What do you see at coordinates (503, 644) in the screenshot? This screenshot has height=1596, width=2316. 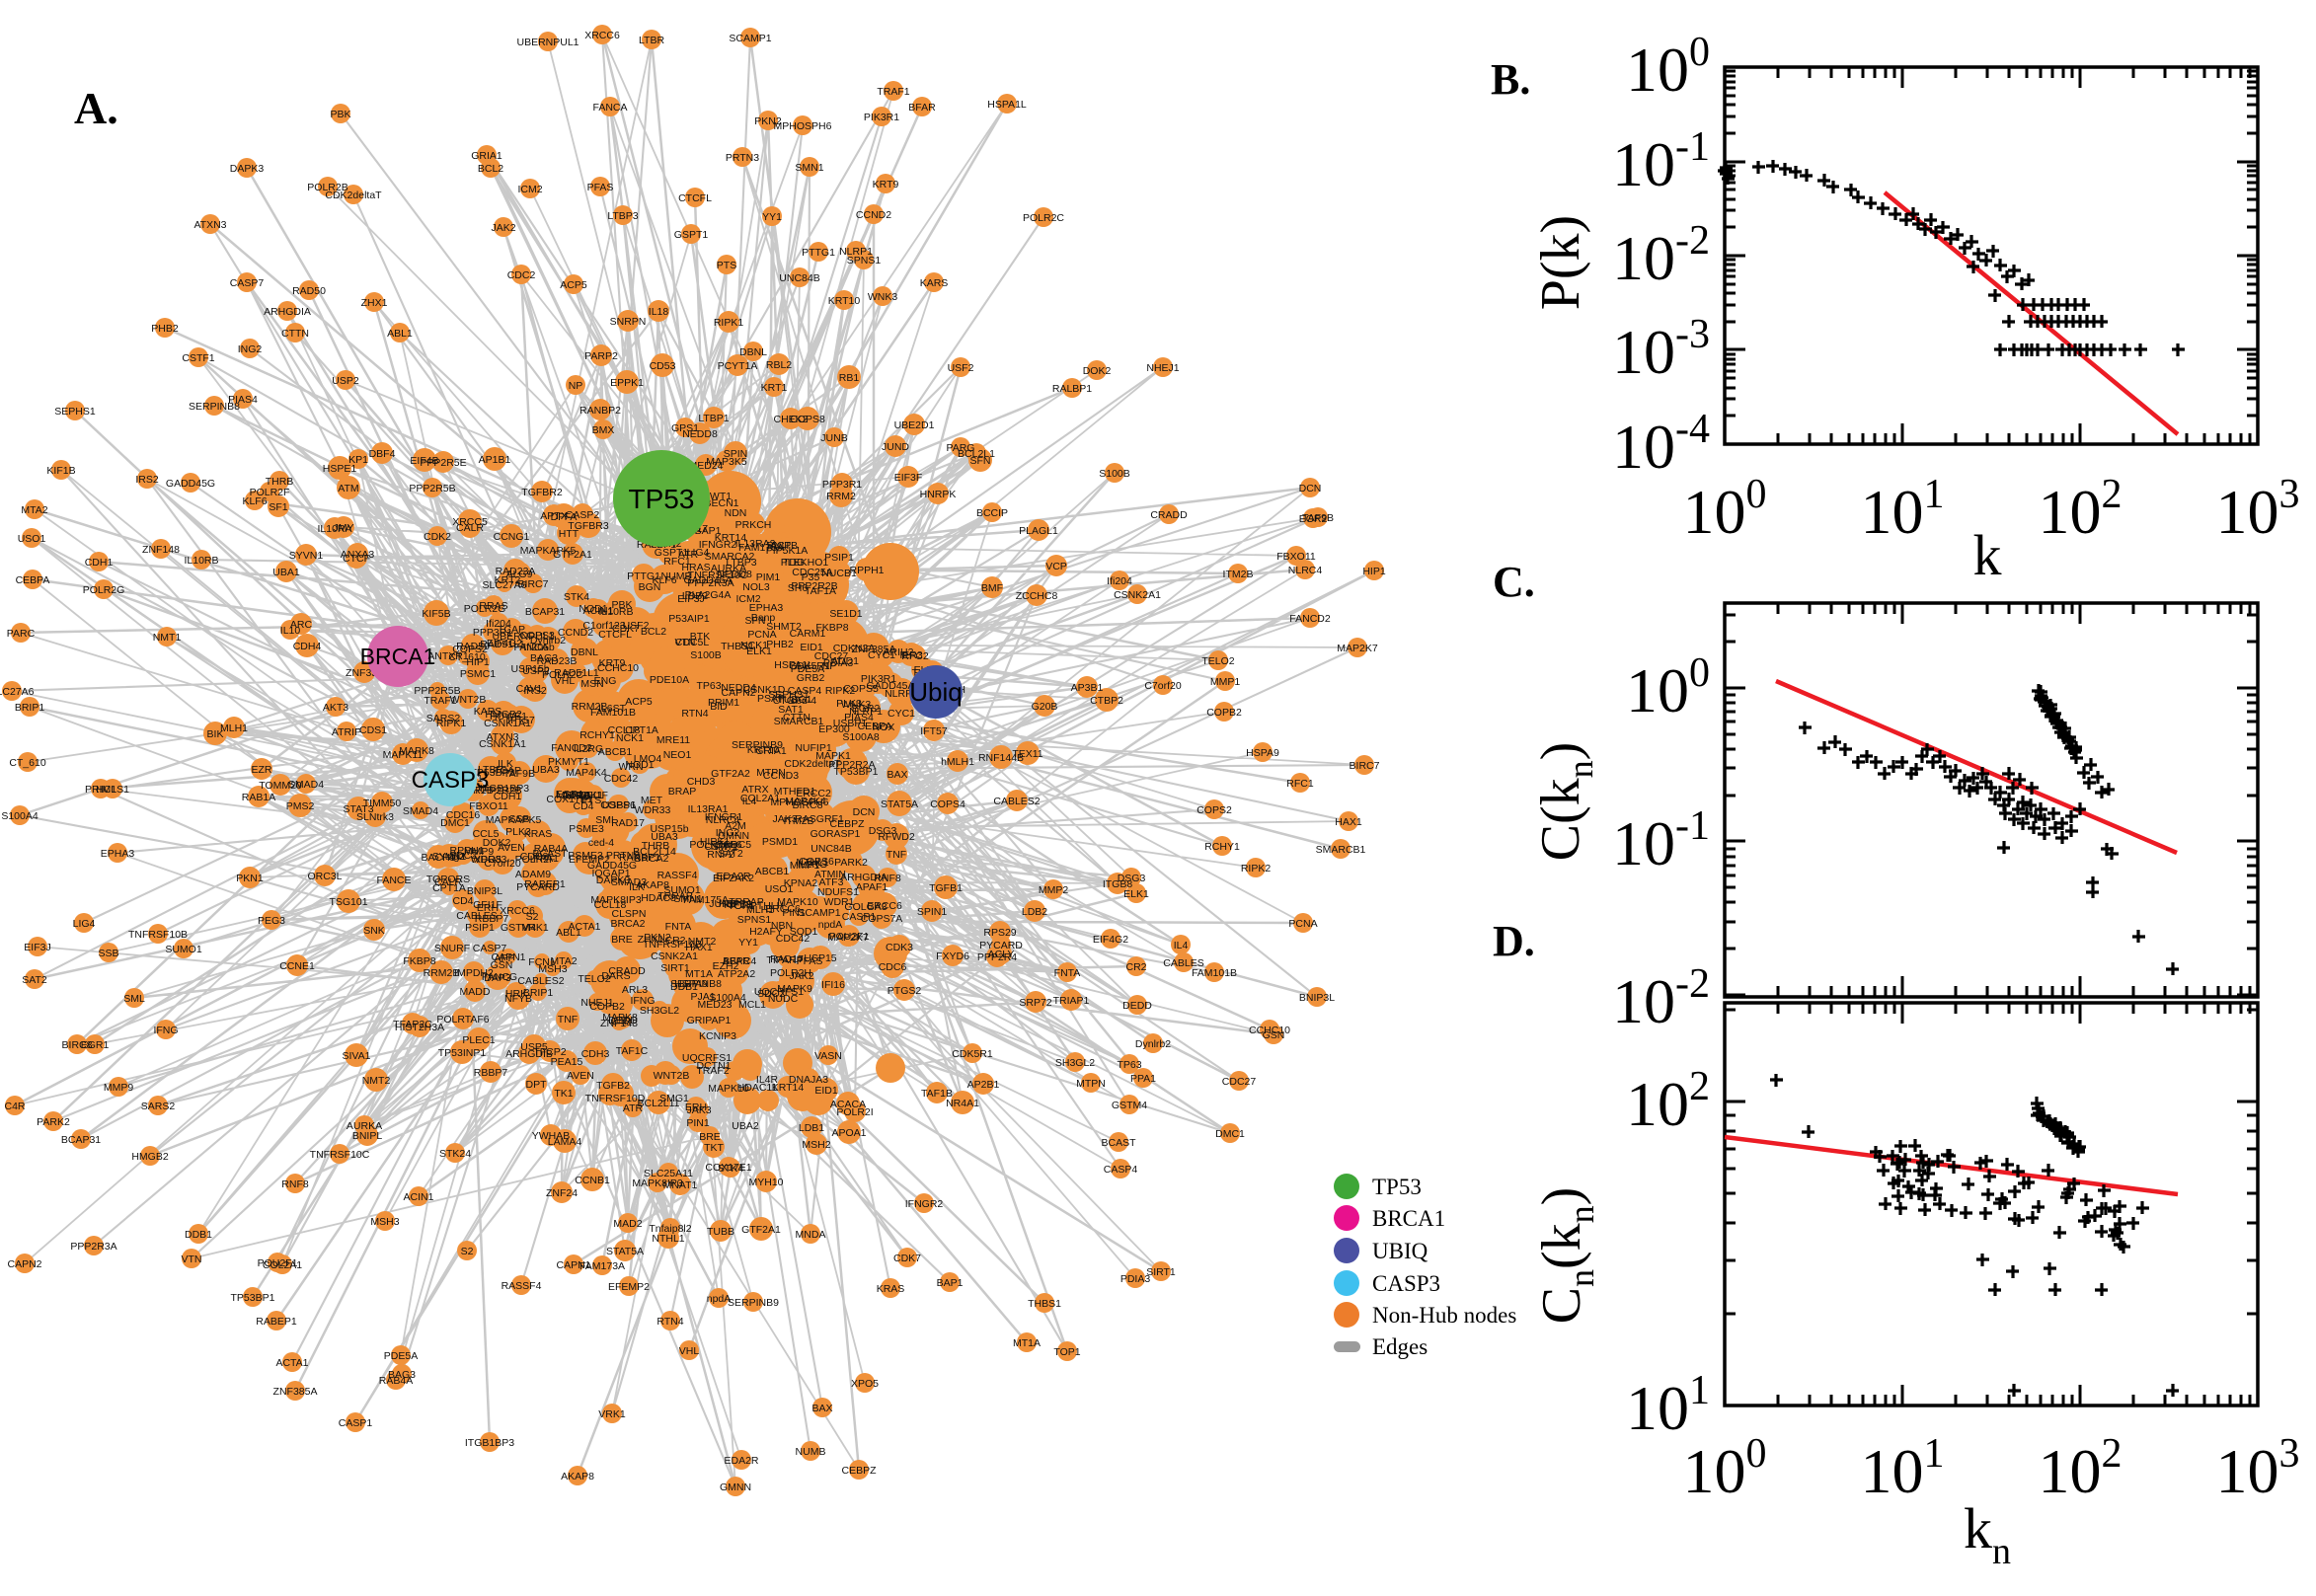 I see `svg-text: RAD51L1` at bounding box center [503, 644].